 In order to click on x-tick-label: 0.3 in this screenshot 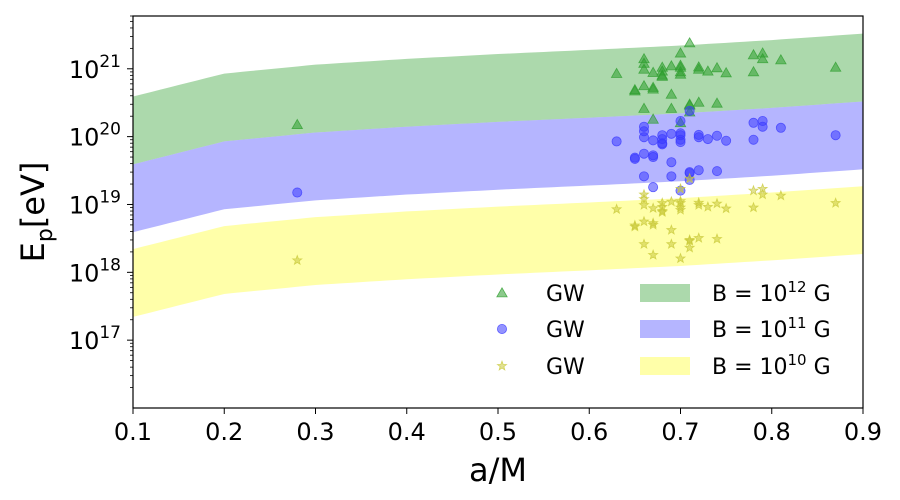, I will do `click(315, 432)`.